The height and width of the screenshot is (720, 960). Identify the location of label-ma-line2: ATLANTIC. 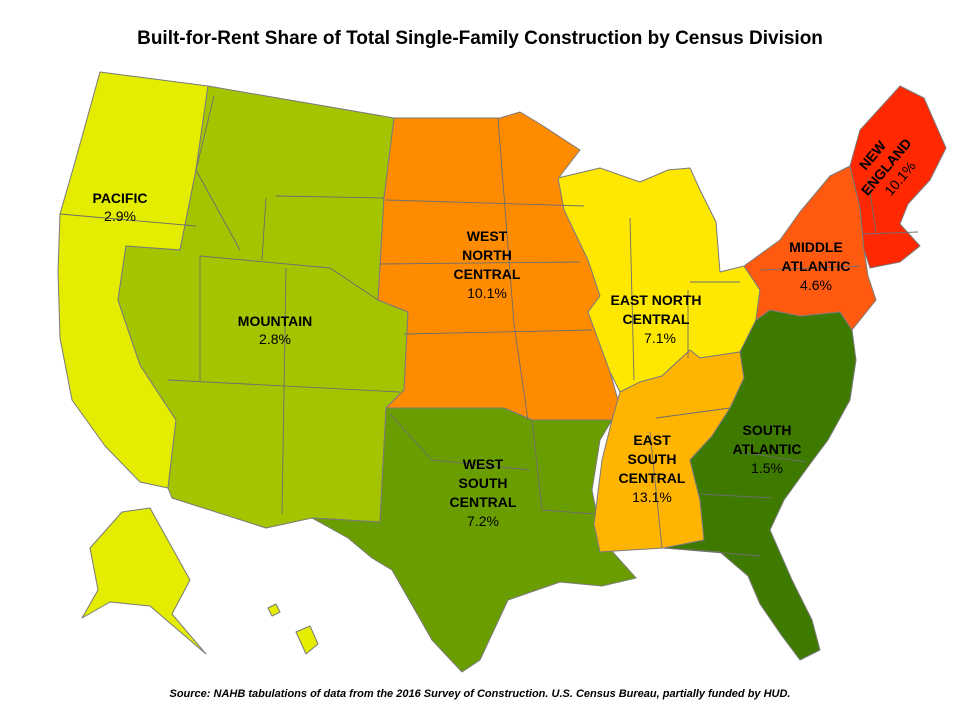
(816, 266).